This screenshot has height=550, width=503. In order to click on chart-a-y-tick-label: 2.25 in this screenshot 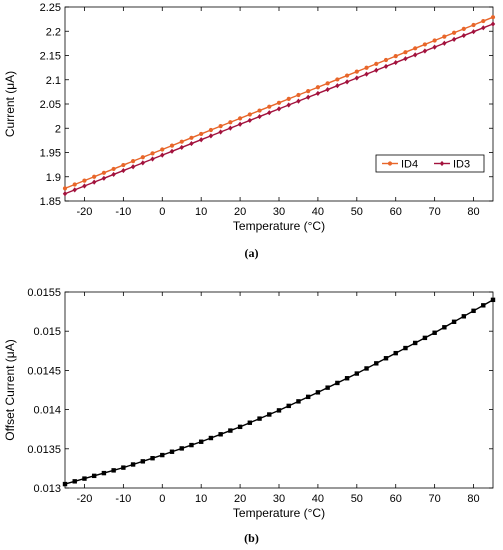, I will do `click(50, 8)`.